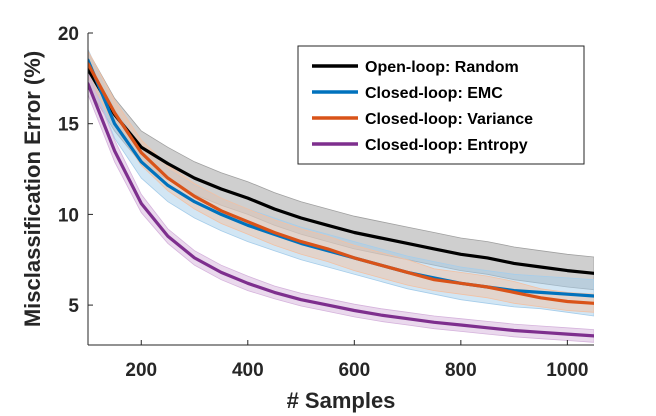  Describe the element at coordinates (248, 370) in the screenshot. I see `x-tick-label: 400` at that location.